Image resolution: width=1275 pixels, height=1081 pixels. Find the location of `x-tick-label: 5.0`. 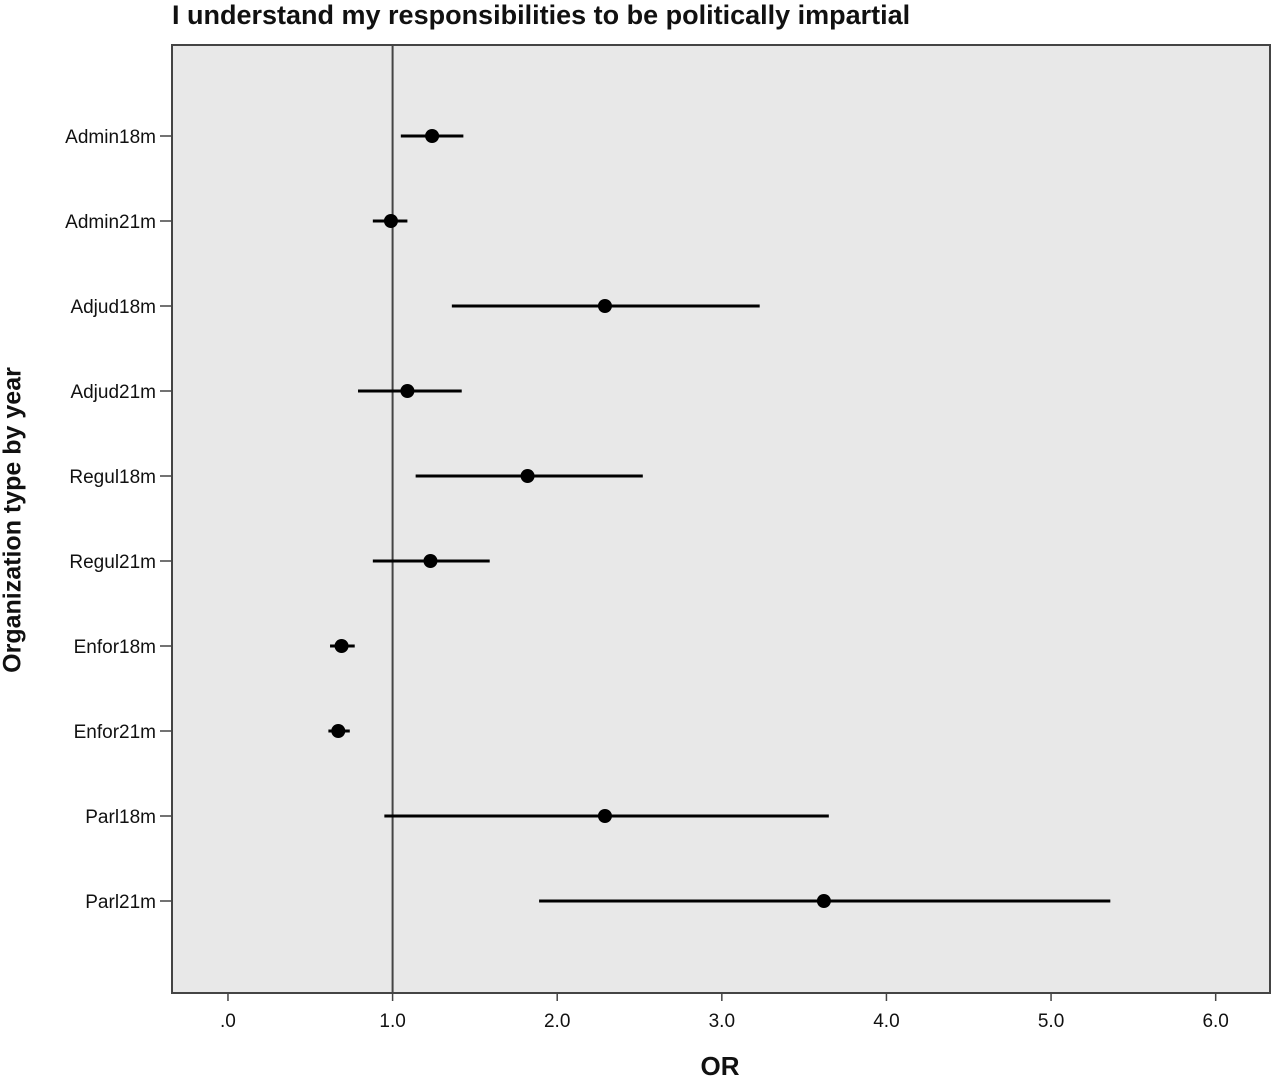

x-tick-label: 5.0 is located at coordinates (1051, 1021).